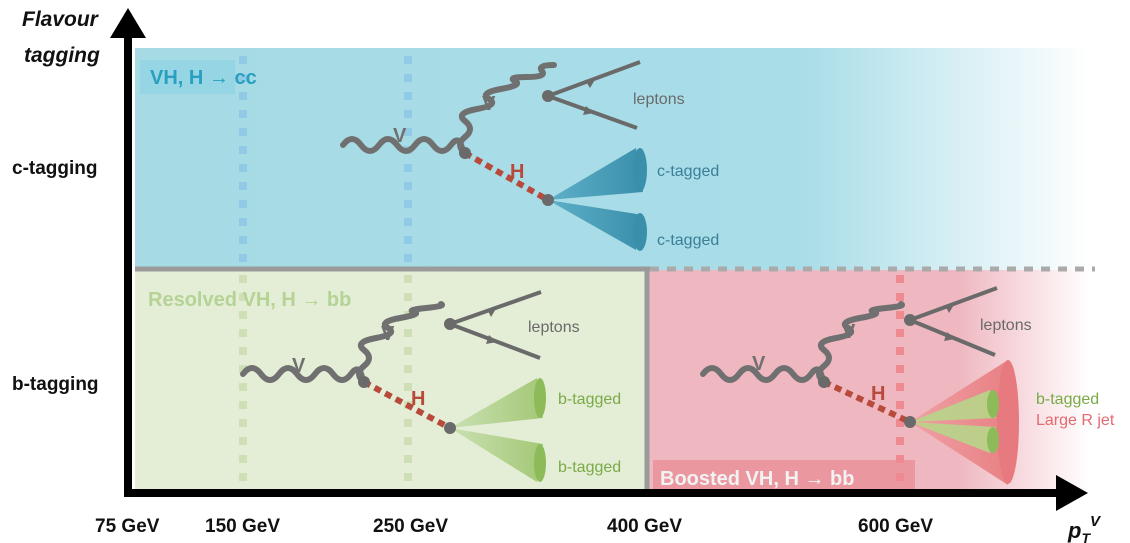 The image size is (1130, 543). What do you see at coordinates (895, 526) in the screenshot?
I see `x-tick-600: 600 GeV` at bounding box center [895, 526].